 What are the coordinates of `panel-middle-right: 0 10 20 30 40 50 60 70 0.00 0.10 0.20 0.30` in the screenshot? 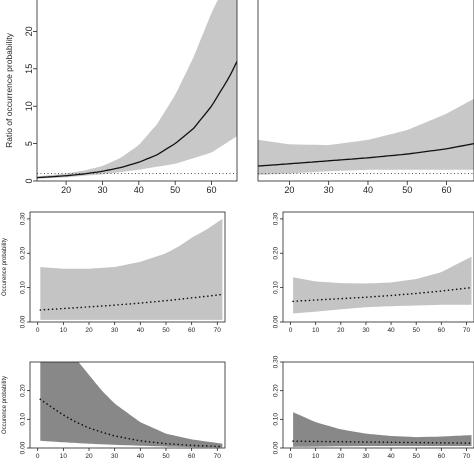 It's located at (373, 272).